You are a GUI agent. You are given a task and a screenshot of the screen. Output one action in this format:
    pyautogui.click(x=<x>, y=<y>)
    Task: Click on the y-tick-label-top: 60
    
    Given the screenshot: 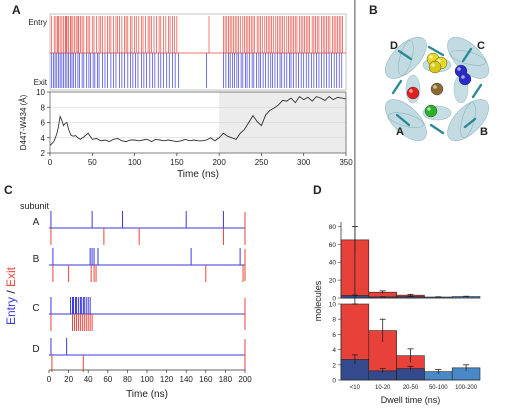 What is the action you would take?
    pyautogui.click(x=333, y=245)
    